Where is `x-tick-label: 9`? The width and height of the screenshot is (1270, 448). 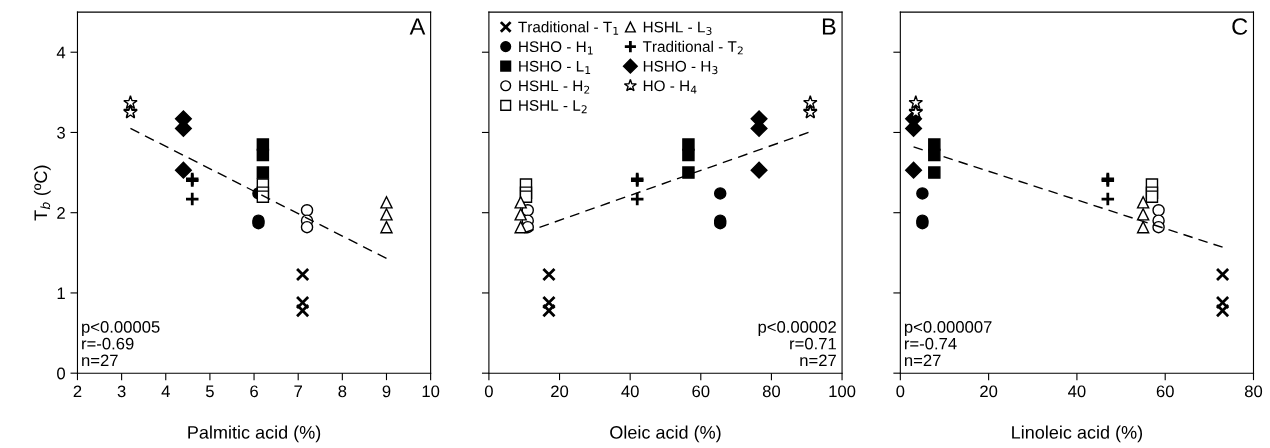
x-tick-label: 9 is located at coordinates (386, 391).